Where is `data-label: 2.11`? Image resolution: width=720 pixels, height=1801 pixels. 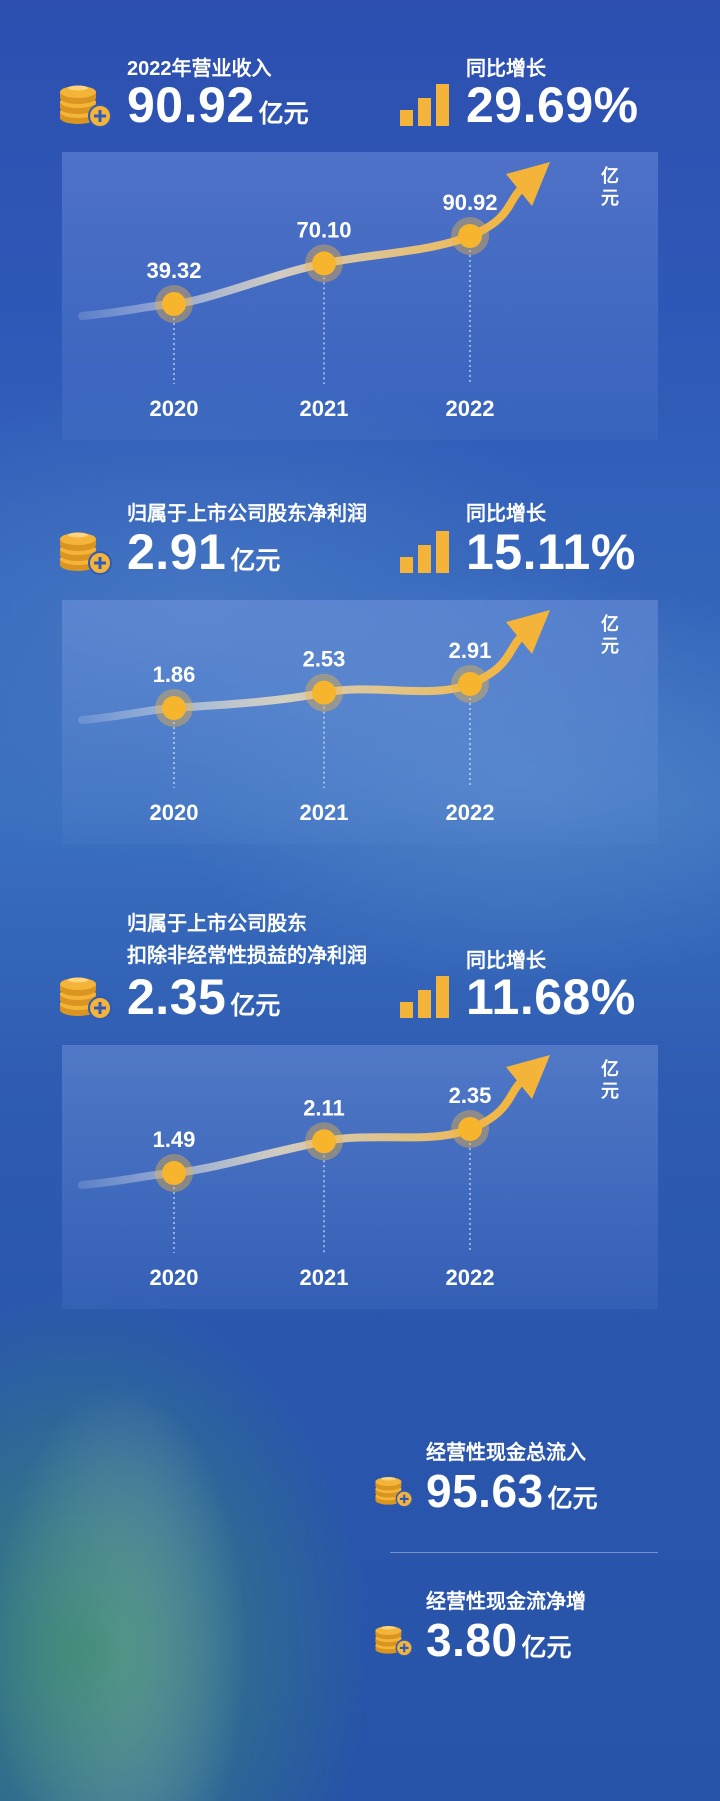
data-label: 2.11 is located at coordinates (324, 1107).